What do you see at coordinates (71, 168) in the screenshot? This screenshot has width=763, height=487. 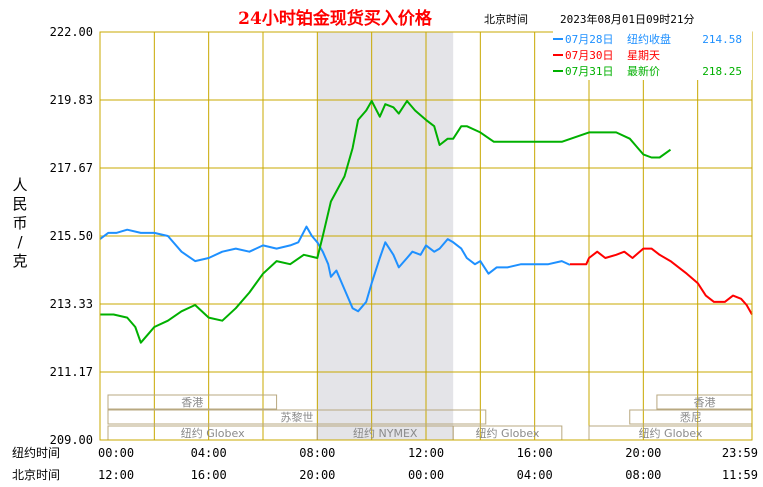 I see `y-tick-label: 217.67` at bounding box center [71, 168].